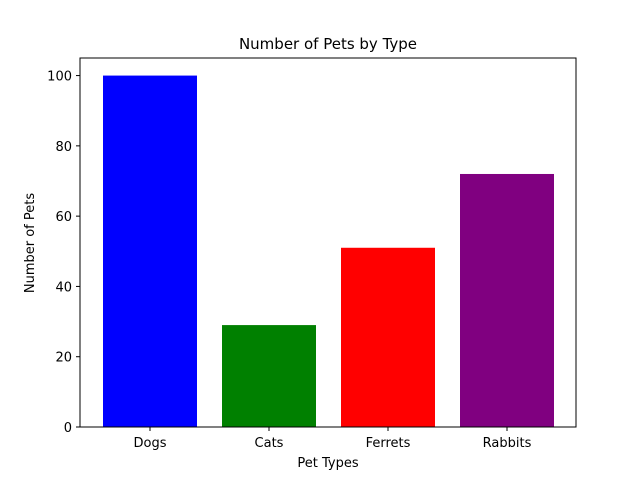 The image size is (640, 480). I want to click on y-axis-label: Number of Pets, so click(30, 243).